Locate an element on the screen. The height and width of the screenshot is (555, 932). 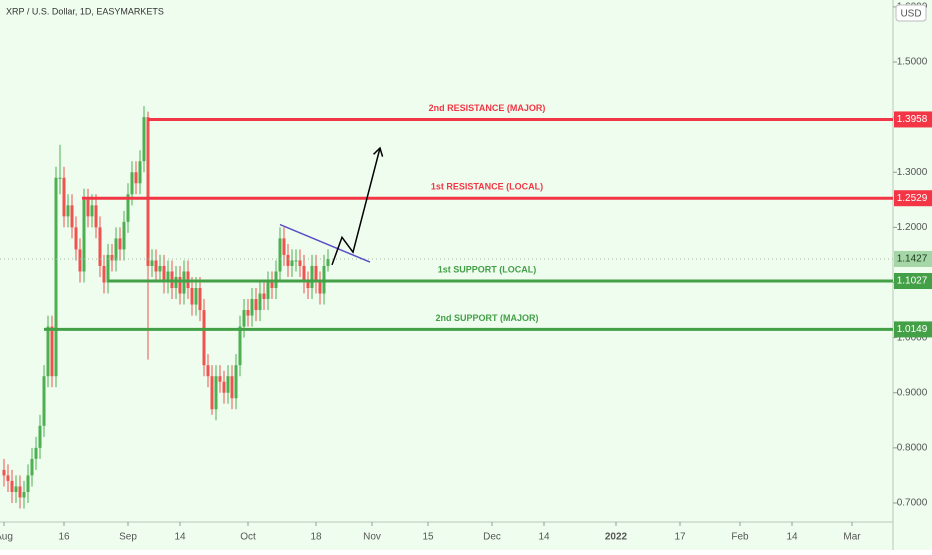
y-tick-label: 1.2000 is located at coordinates (912, 227).